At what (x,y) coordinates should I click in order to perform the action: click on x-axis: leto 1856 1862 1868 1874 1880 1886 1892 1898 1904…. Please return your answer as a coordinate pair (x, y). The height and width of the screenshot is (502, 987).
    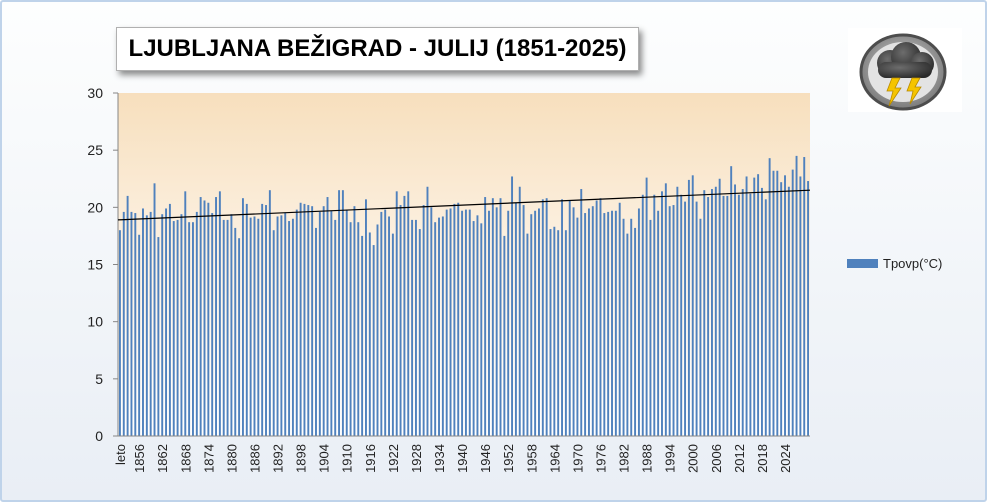
    Looking at the image, I should click on (461, 454).